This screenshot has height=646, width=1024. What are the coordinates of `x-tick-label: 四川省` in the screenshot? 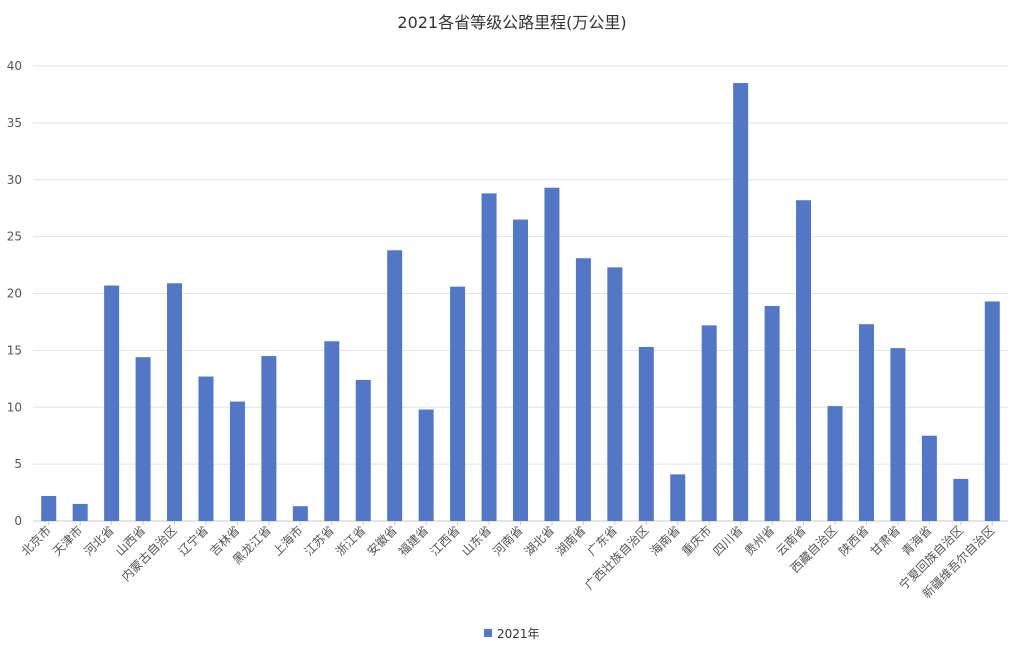 It's located at (727, 540).